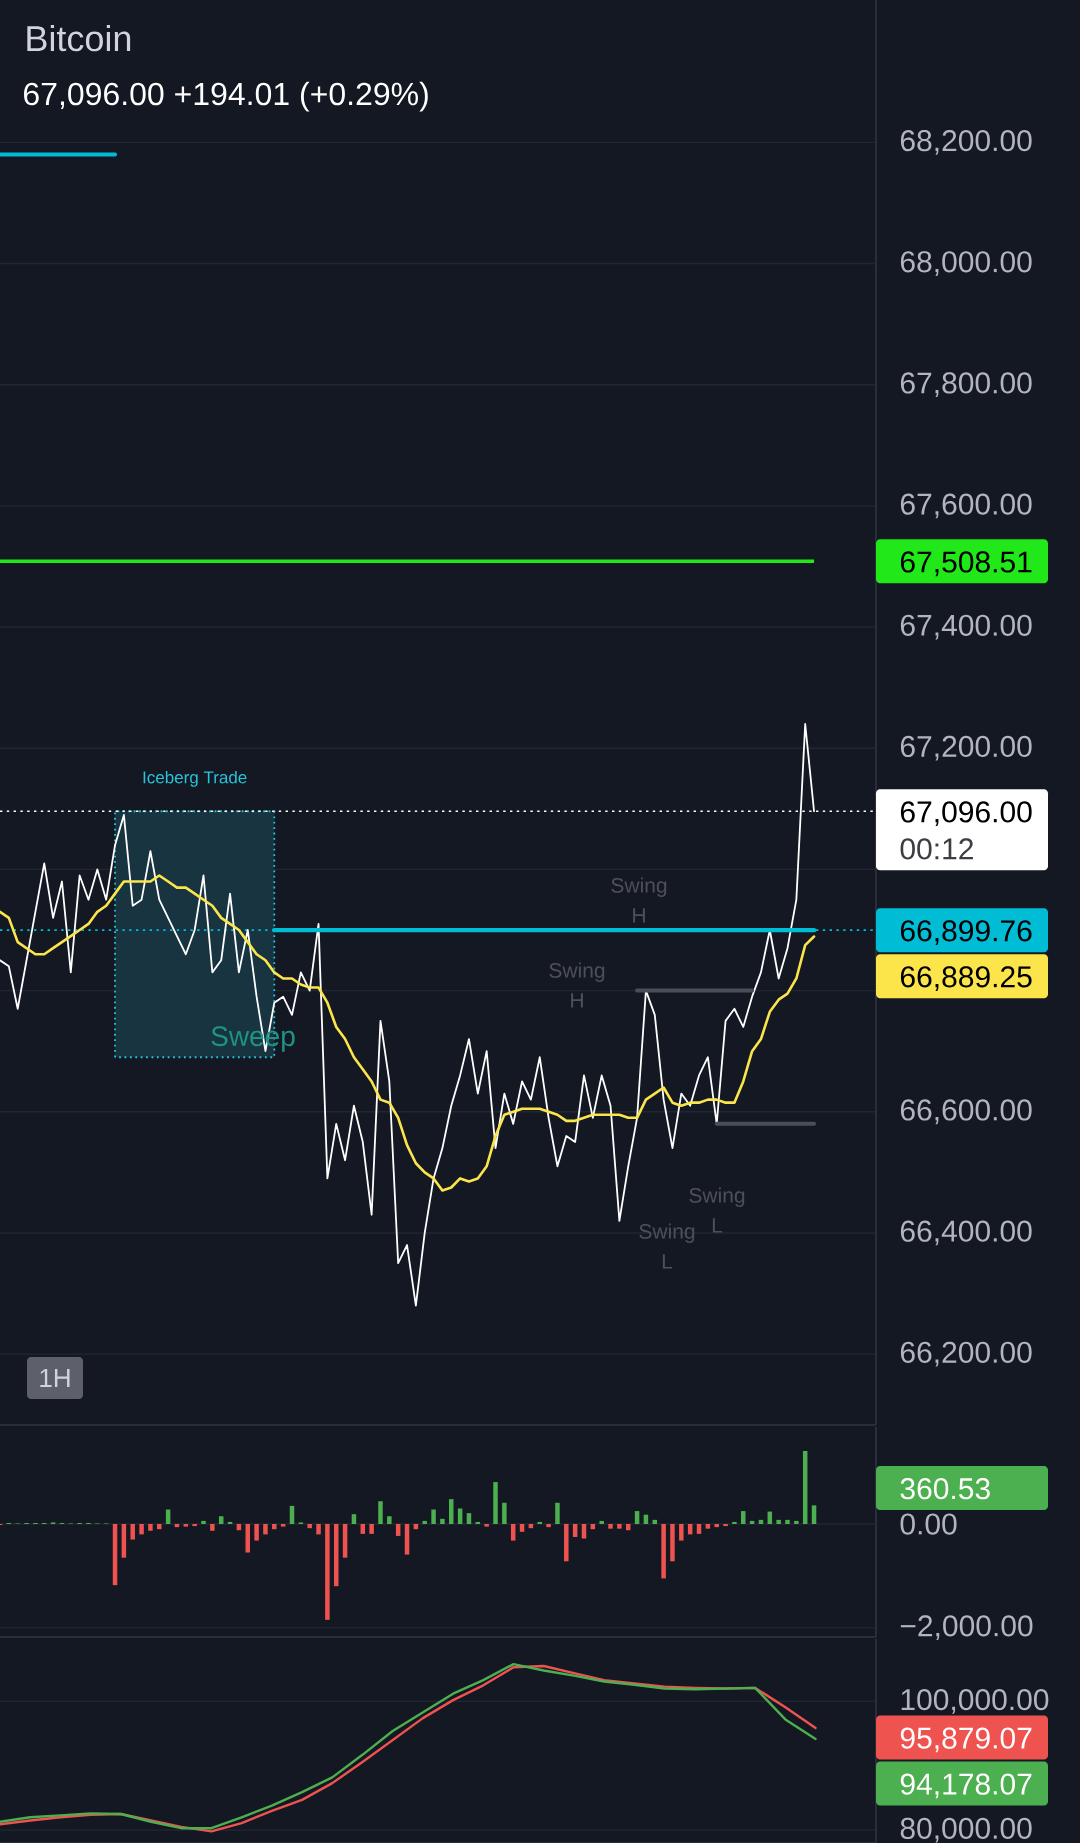 This screenshot has height=1843, width=1080. I want to click on text: 360.53, so click(945, 1489).